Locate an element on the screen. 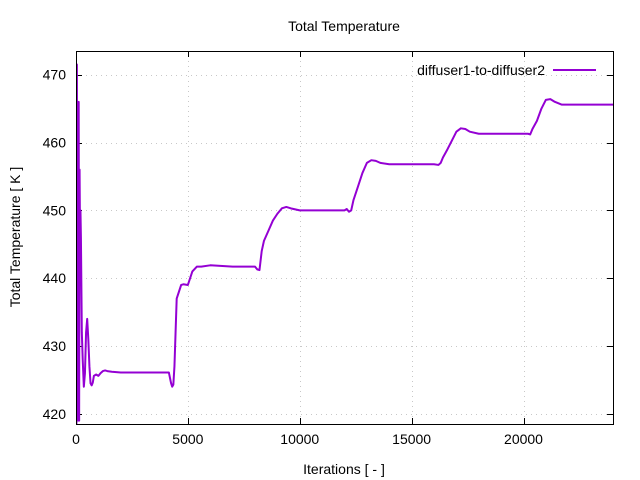  y-tick-label: 430 is located at coordinates (55, 346).